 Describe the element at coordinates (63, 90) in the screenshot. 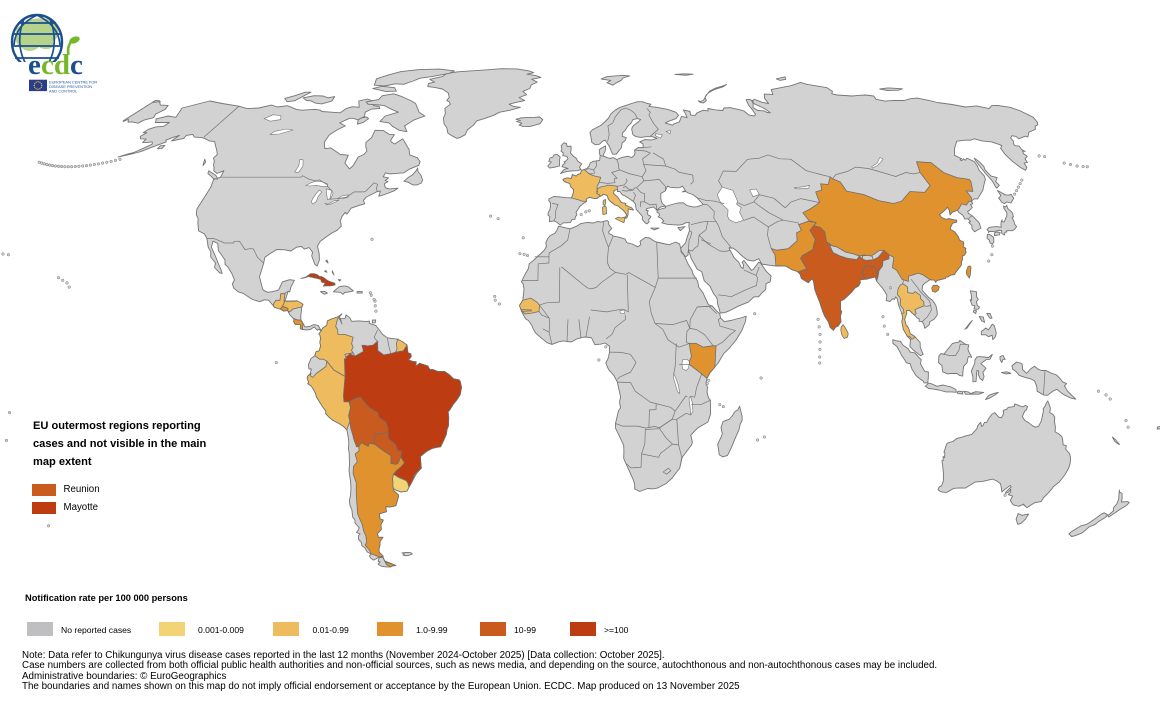

I see `svg-text: AND CONTROL` at that location.